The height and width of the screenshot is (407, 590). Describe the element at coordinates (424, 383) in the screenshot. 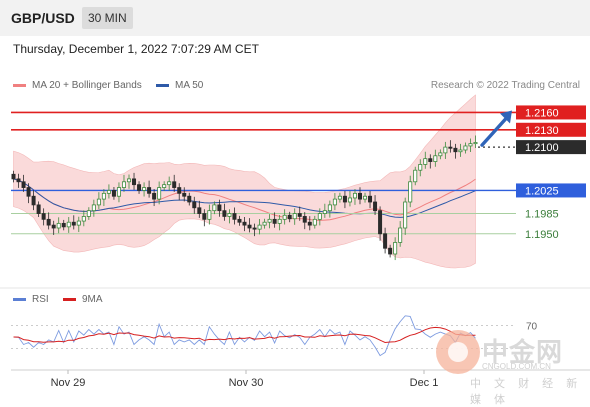

I see `x-tick-label: Dec 1` at that location.